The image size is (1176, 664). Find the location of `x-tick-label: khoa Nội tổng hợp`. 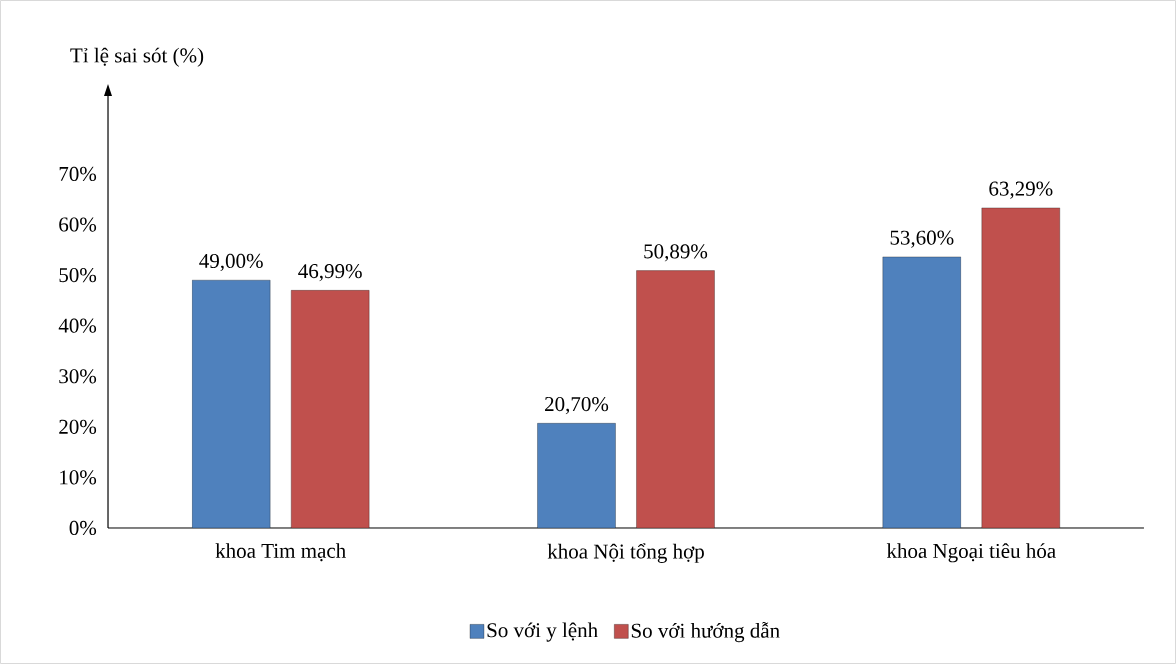

x-tick-label: khoa Nội tổng hợp is located at coordinates (625, 553).